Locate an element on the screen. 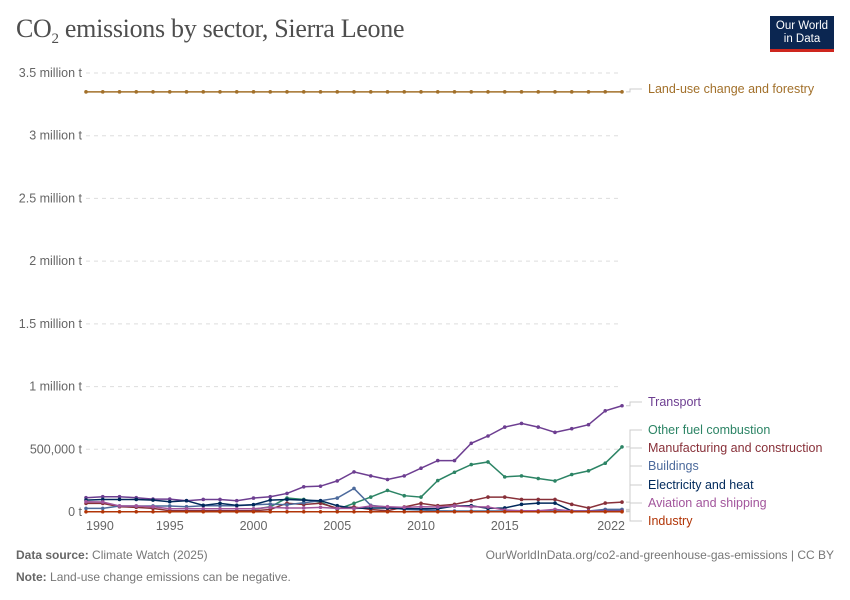 The image size is (850, 600). series-other-fuel-combustion is located at coordinates (437, 478).